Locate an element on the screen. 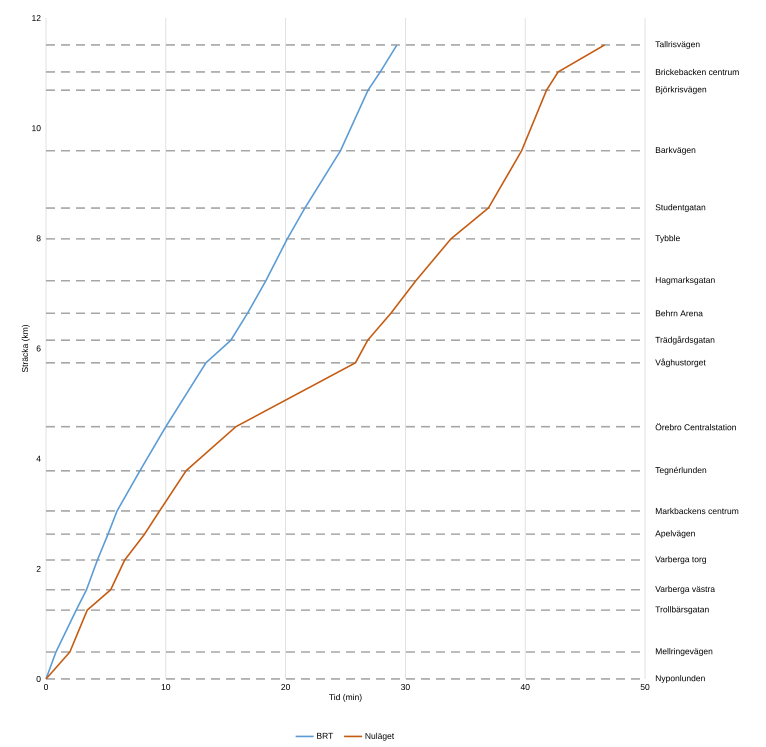  ref-line-label: Hagmarksgatan is located at coordinates (685, 280).